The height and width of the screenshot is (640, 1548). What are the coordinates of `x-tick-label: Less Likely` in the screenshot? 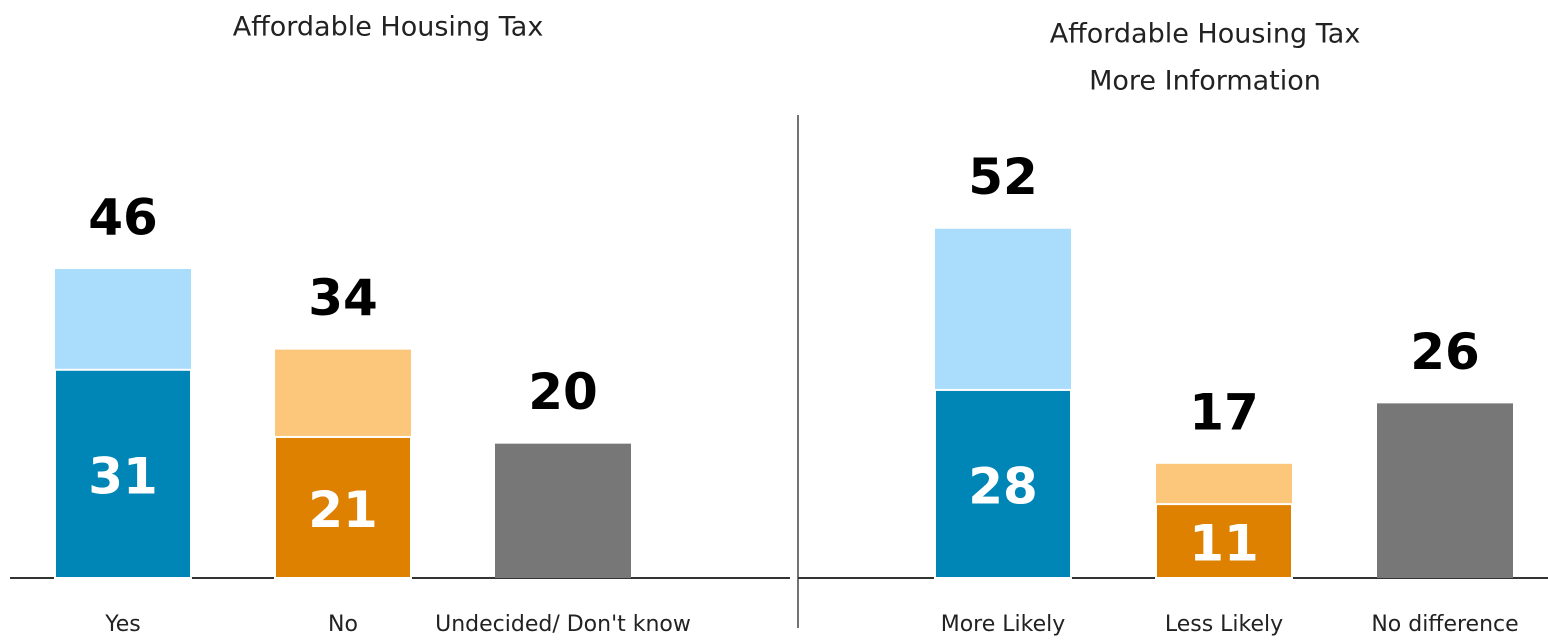 It's located at (1224, 624).